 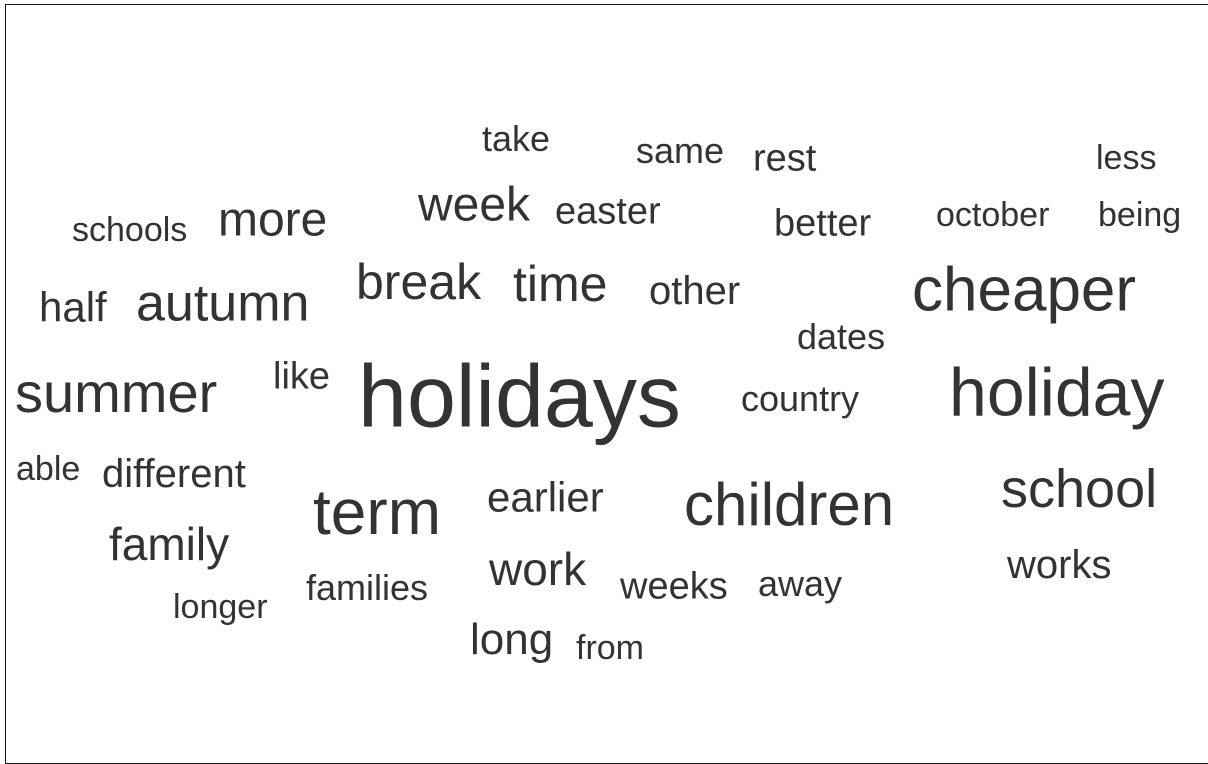 I want to click on word-able: able, so click(x=48, y=468).